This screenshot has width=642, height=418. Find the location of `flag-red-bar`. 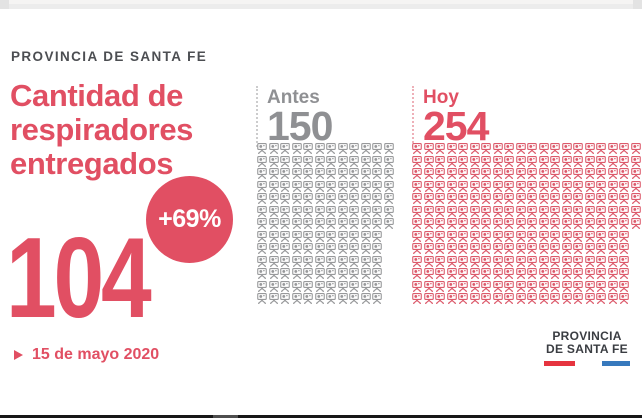

flag-red-bar is located at coordinates (559, 363).